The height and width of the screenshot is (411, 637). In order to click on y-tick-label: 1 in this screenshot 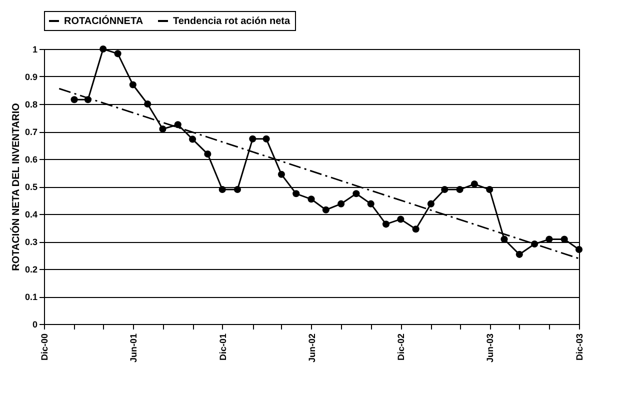, I will do `click(35, 49)`.